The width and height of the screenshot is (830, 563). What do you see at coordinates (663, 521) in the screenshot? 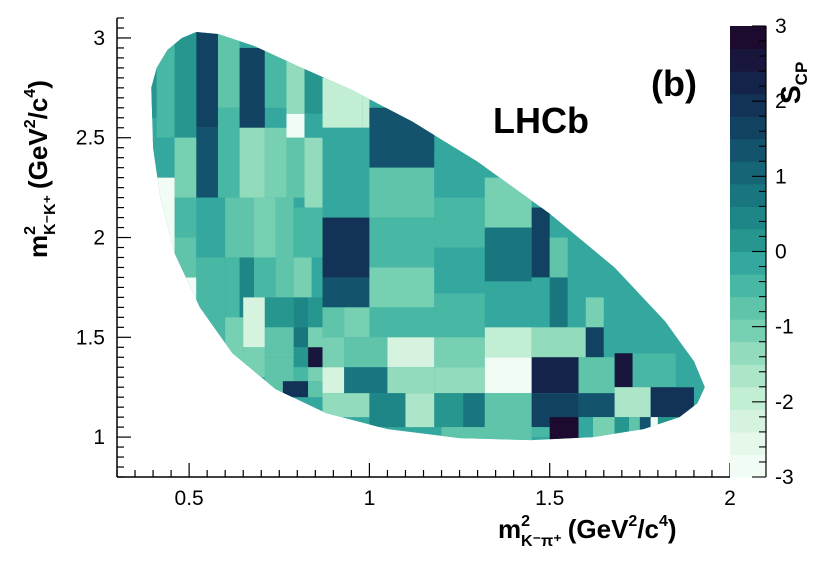
I see `x-axis-units-sup2: 4` at bounding box center [663, 521].